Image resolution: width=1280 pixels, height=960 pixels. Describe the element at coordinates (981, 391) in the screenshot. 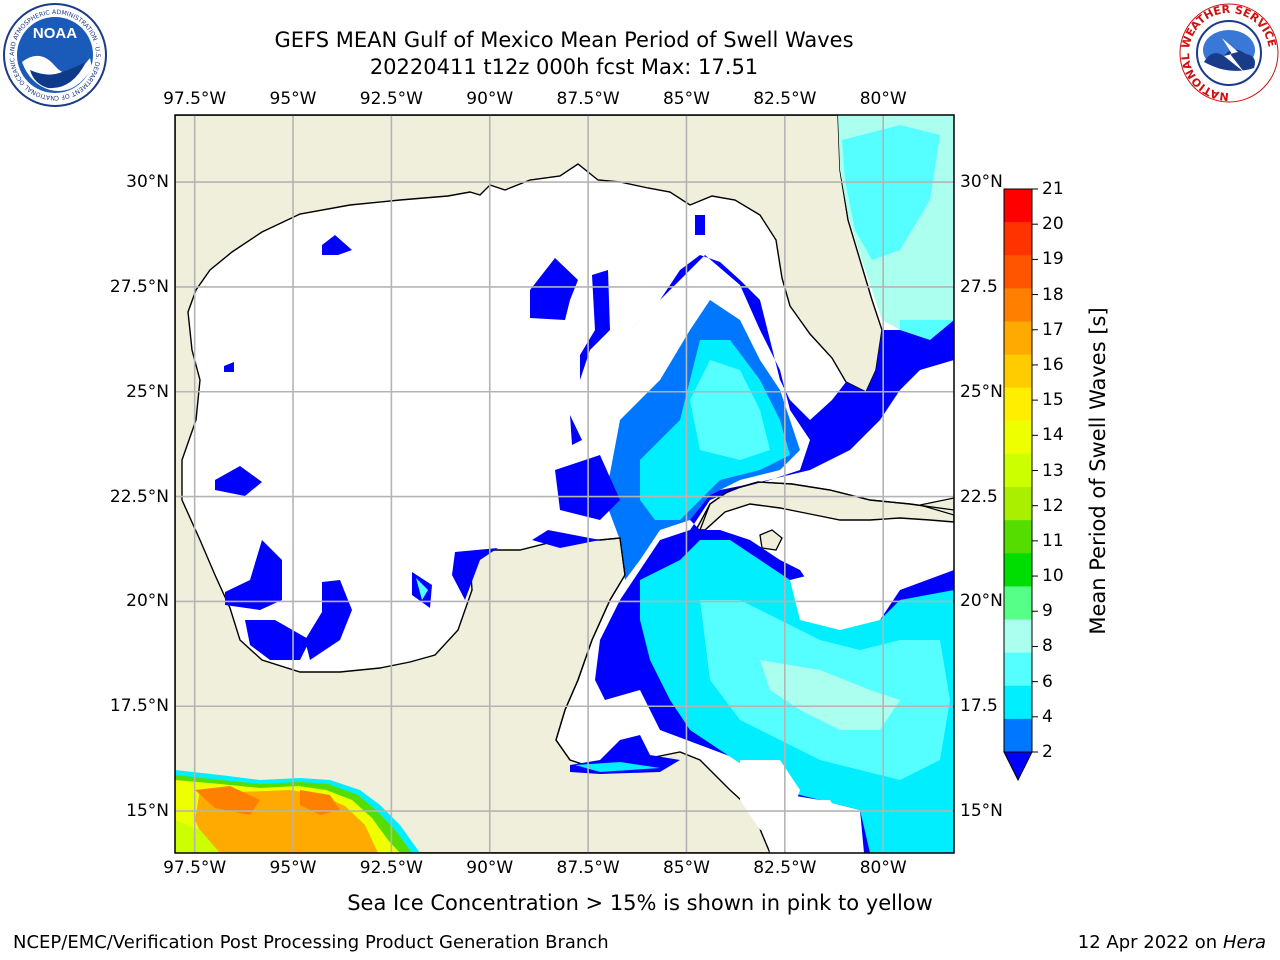

I see `lat-label-right: 25°N` at that location.